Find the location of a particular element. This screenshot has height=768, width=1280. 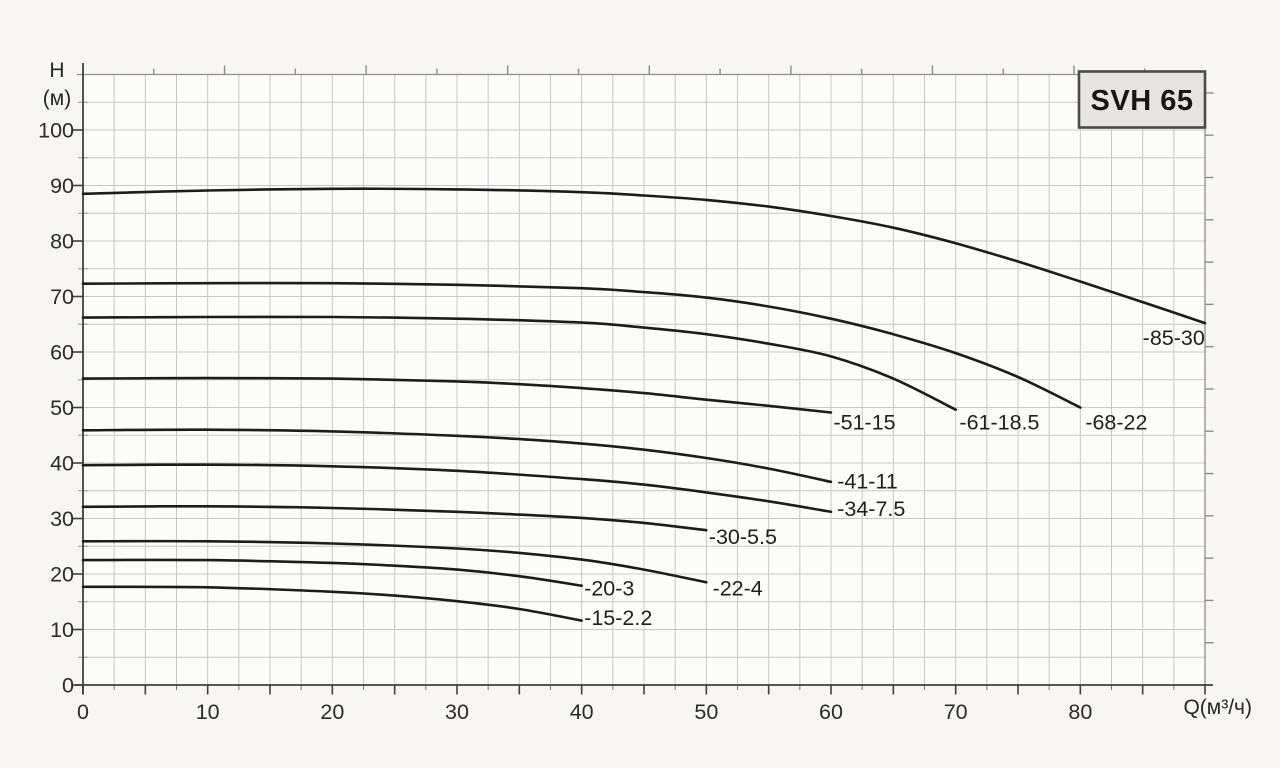

x-tick-label: 60 is located at coordinates (831, 712).